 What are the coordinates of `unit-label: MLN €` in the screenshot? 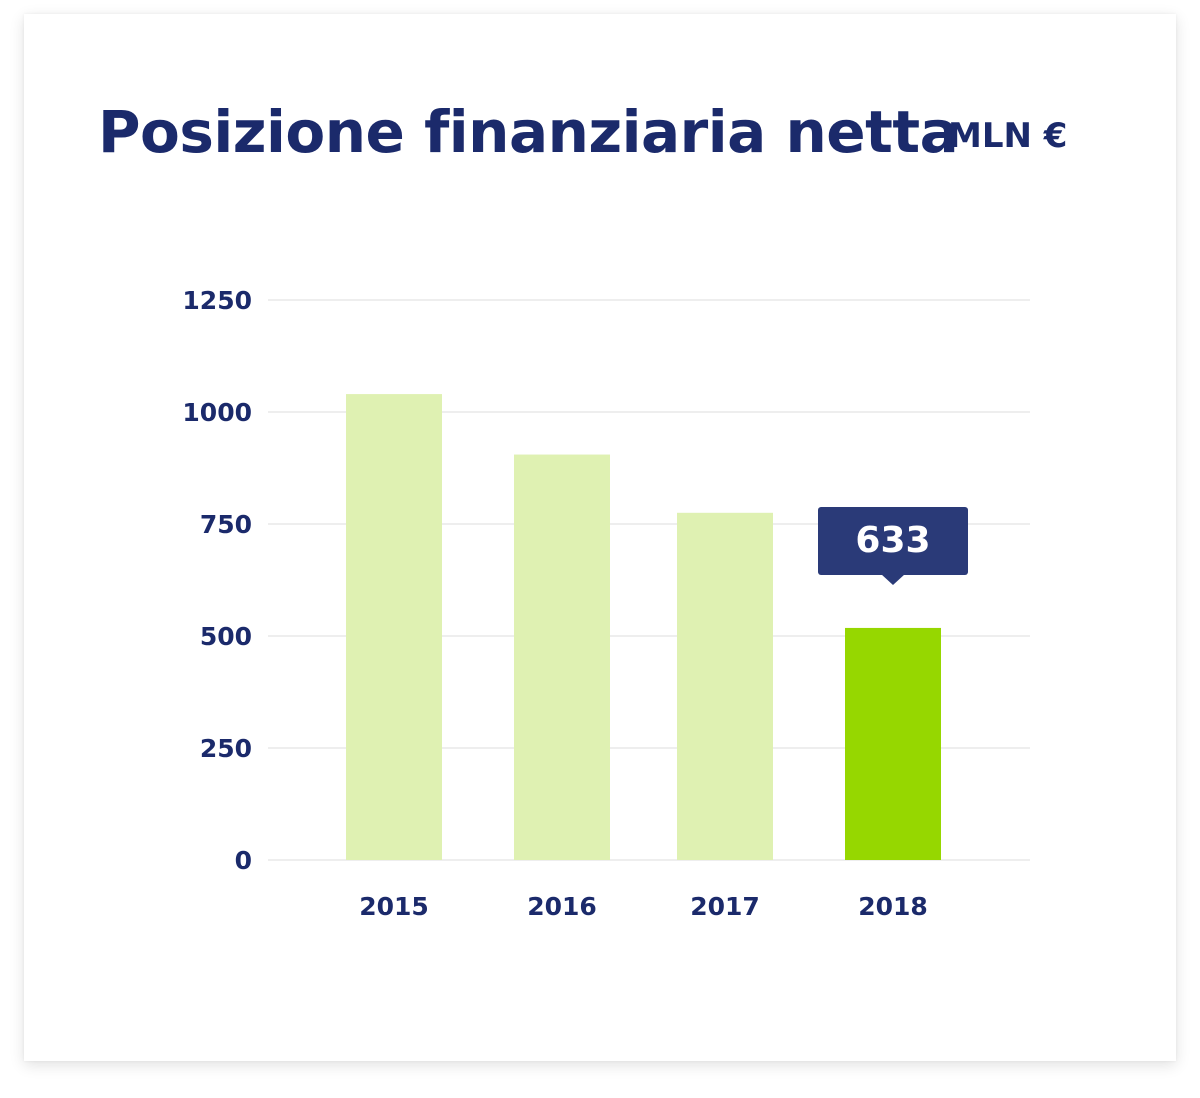 It's located at (1008, 136).